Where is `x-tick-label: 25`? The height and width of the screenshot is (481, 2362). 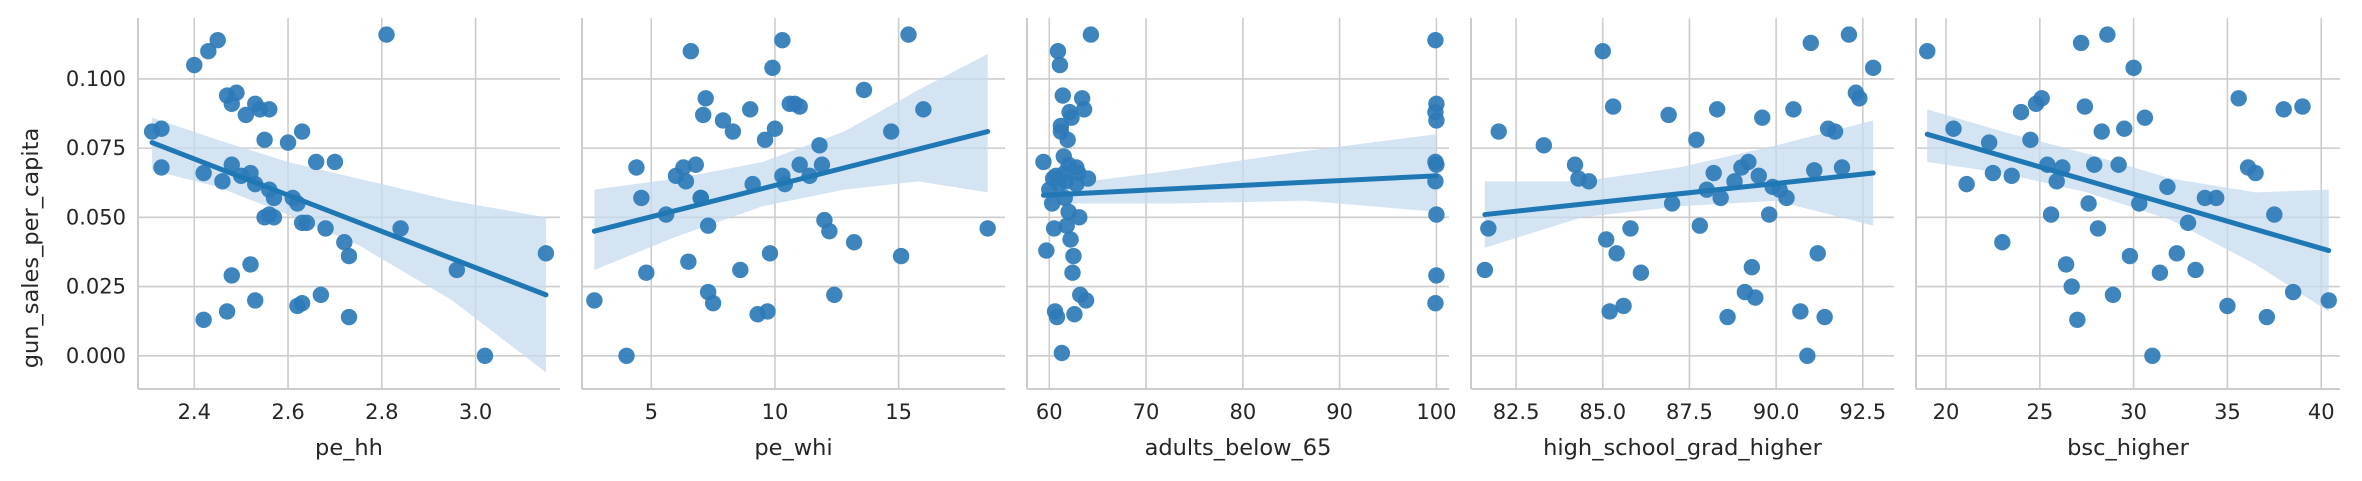 x-tick-label: 25 is located at coordinates (2039, 412).